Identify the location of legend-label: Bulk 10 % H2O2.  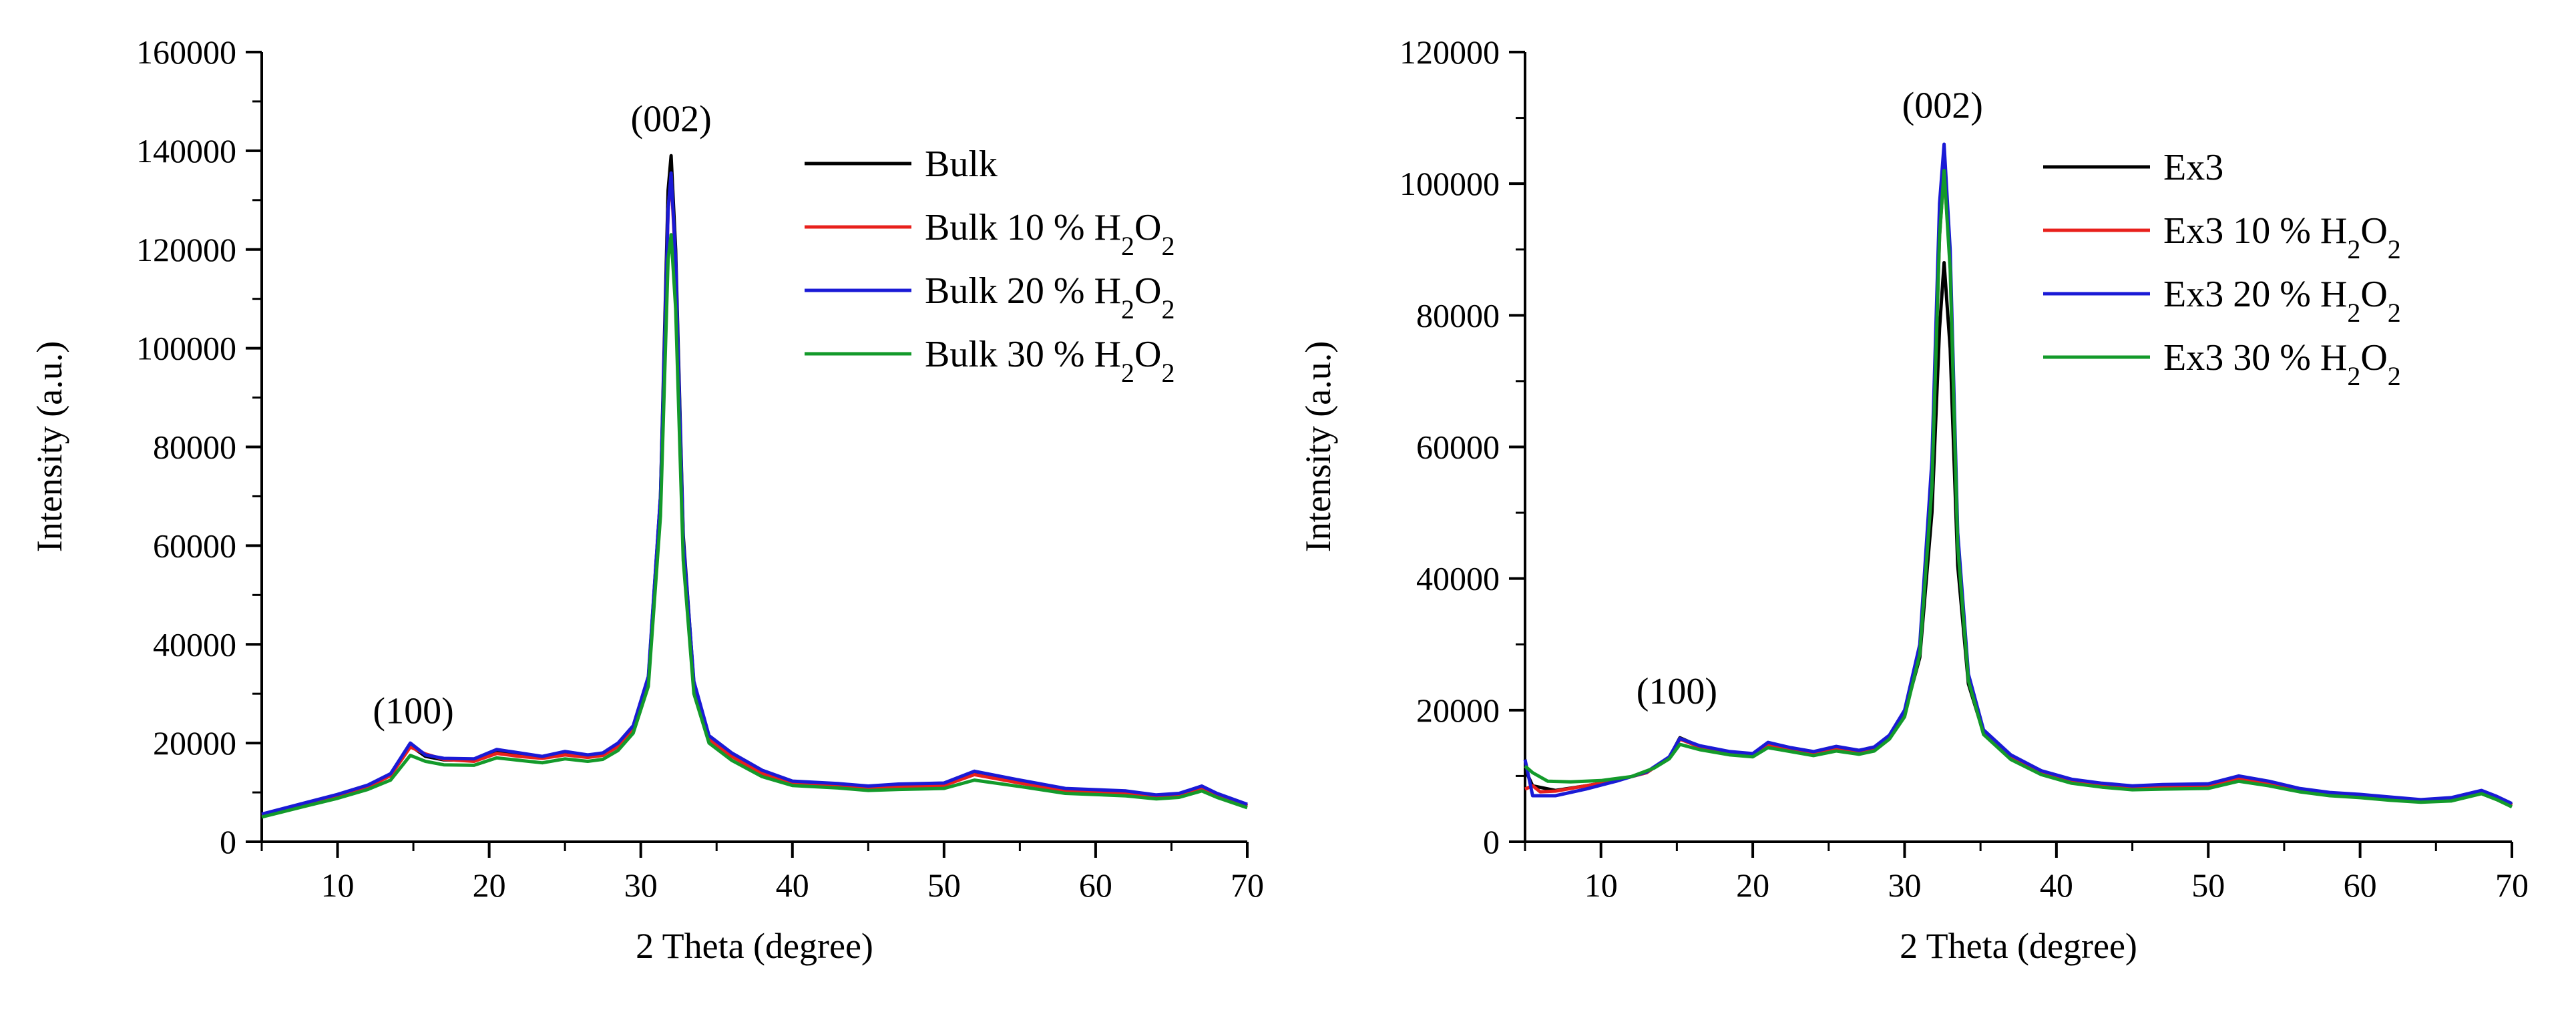
(1049, 234).